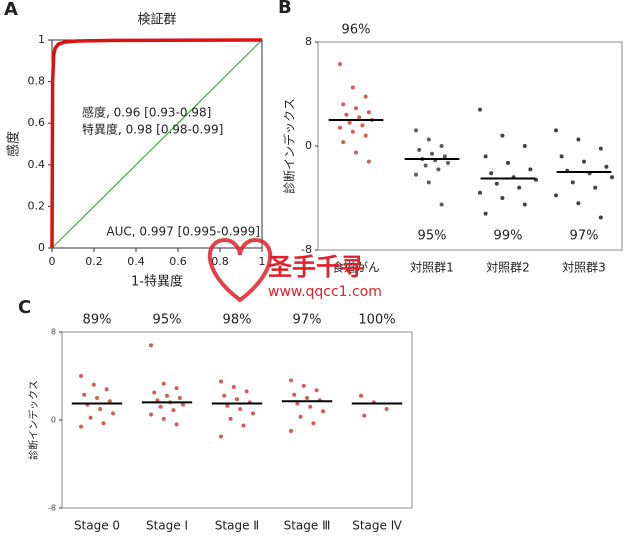 Image resolution: width=623 pixels, height=547 pixels. Describe the element at coordinates (307, 526) in the screenshot. I see `x-tick-label: Stage Ⅲ` at that location.